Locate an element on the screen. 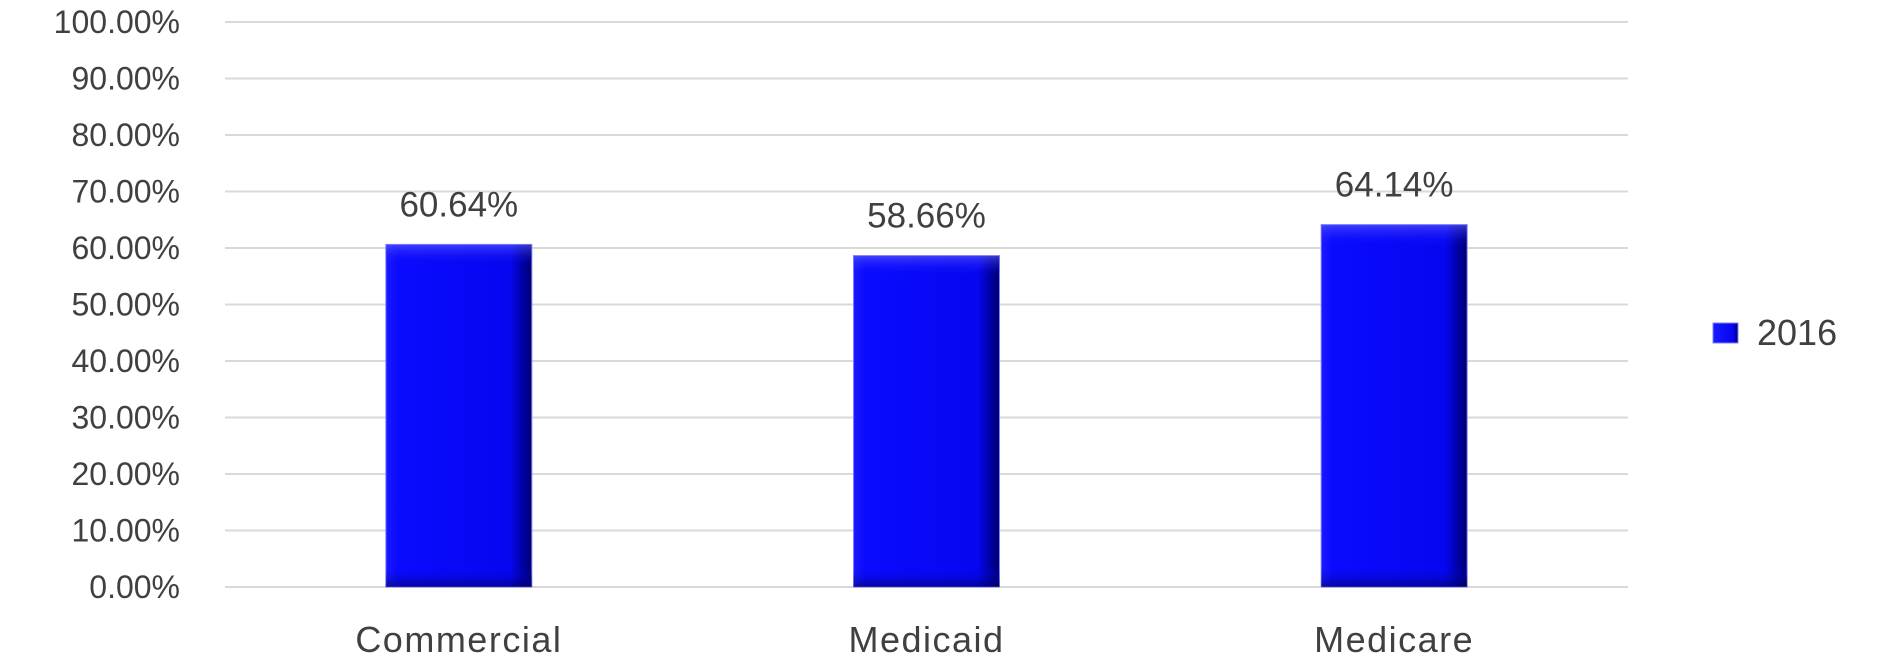 The image size is (1877, 665). y-tick-label: 90.00% is located at coordinates (125, 79).